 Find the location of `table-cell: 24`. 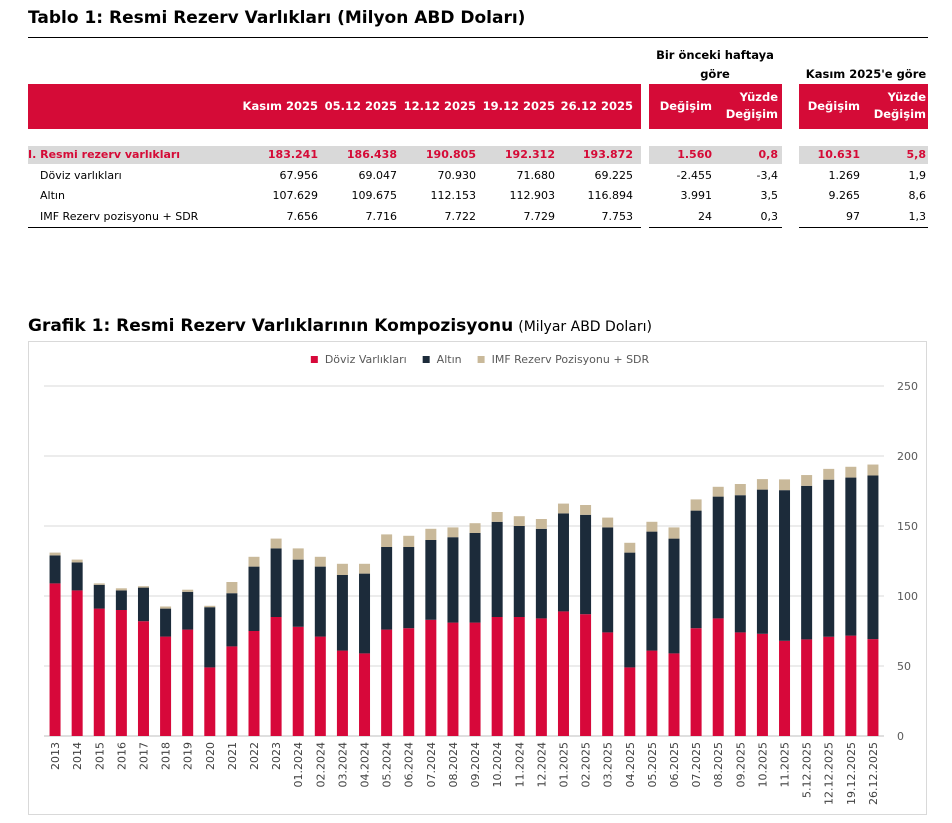

table-cell: 24 is located at coordinates (705, 216).